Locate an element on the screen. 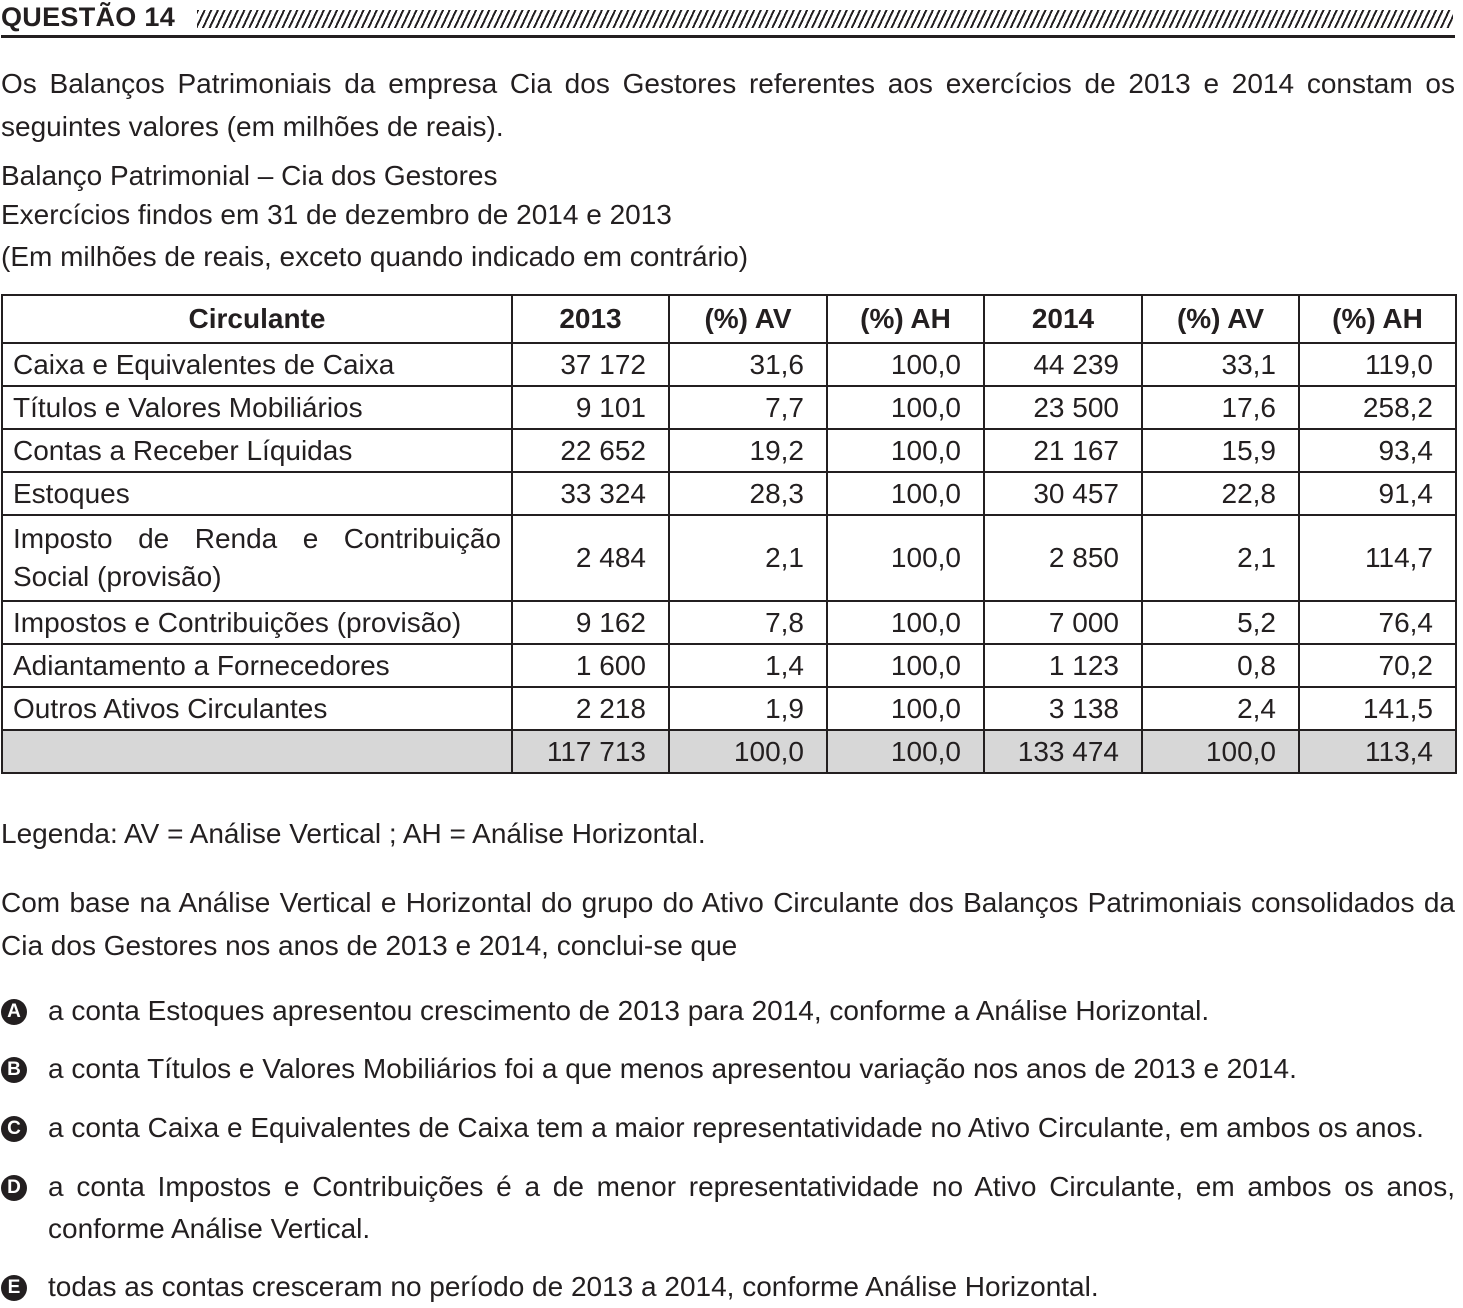  cell-2013: 1 600 is located at coordinates (590, 665).